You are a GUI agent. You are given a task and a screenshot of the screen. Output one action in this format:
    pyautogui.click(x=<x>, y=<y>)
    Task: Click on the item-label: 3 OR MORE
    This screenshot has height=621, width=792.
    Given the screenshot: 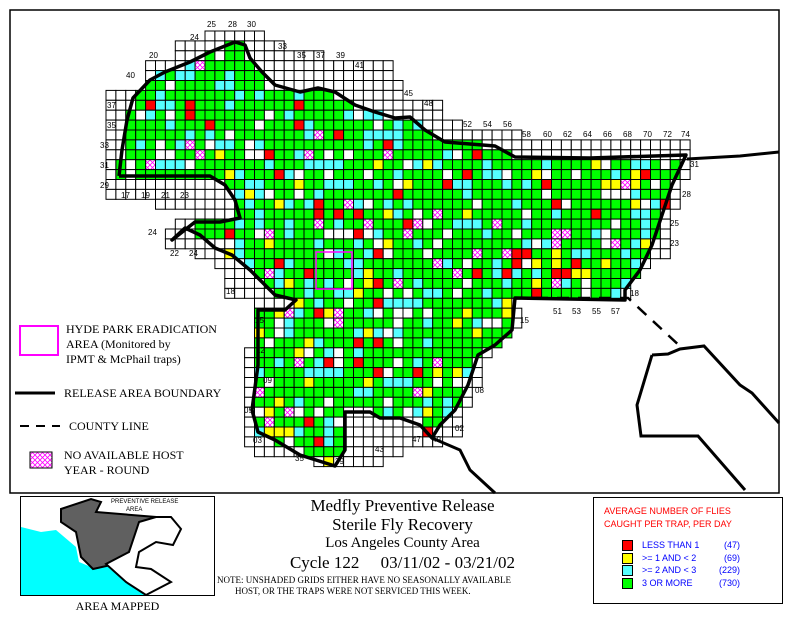 What is the action you would take?
    pyautogui.click(x=667, y=582)
    